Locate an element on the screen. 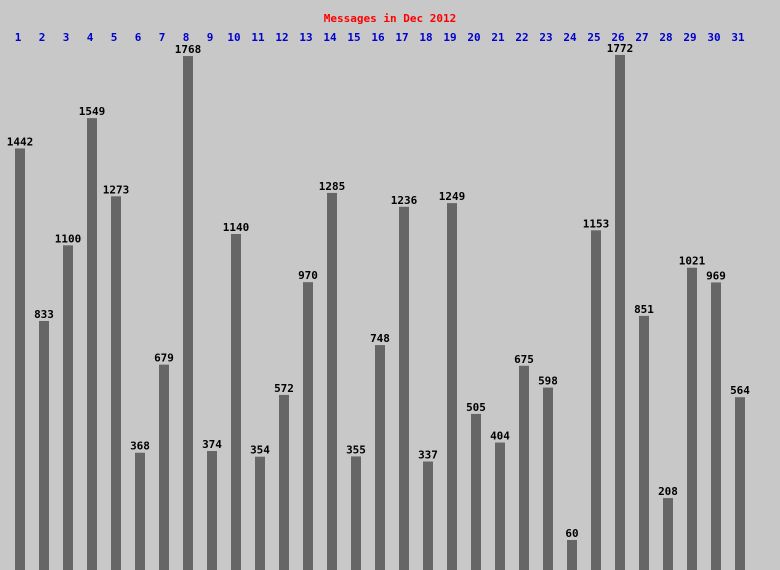 This screenshot has width=780, height=570. x-tick-label: 28 is located at coordinates (665, 37).